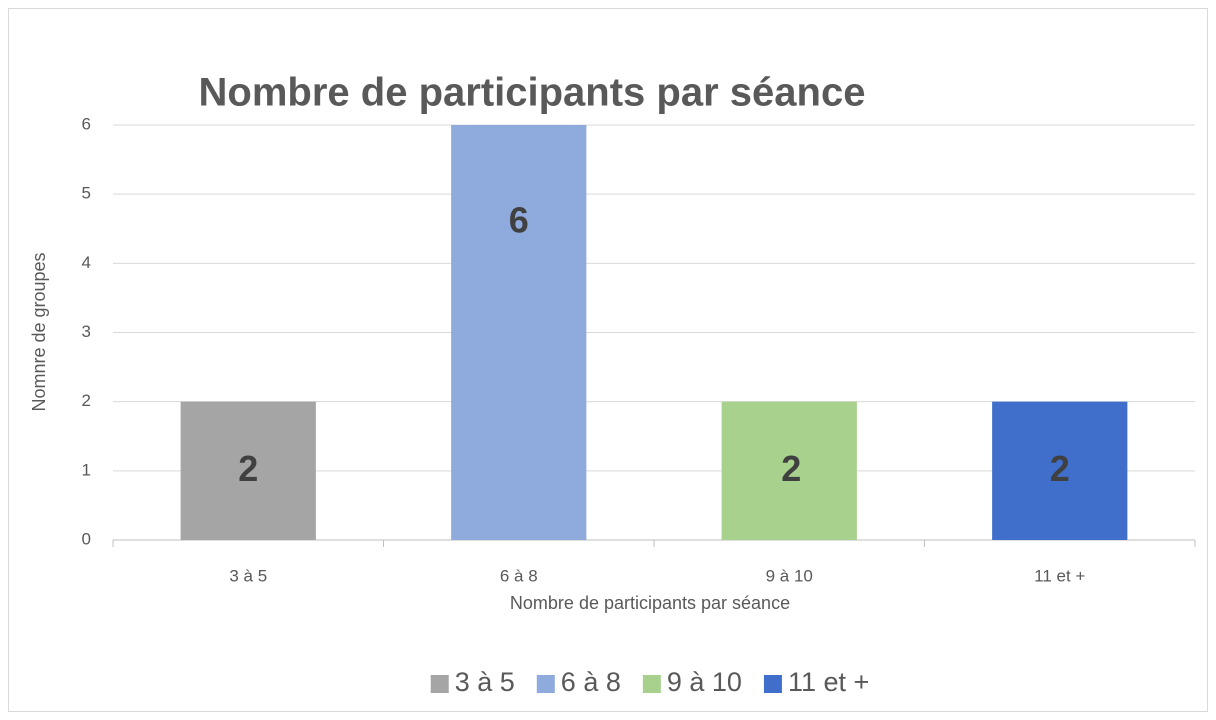 The height and width of the screenshot is (720, 1216). What do you see at coordinates (532, 93) in the screenshot?
I see `chart-title: Nombre de participants par séance` at bounding box center [532, 93].